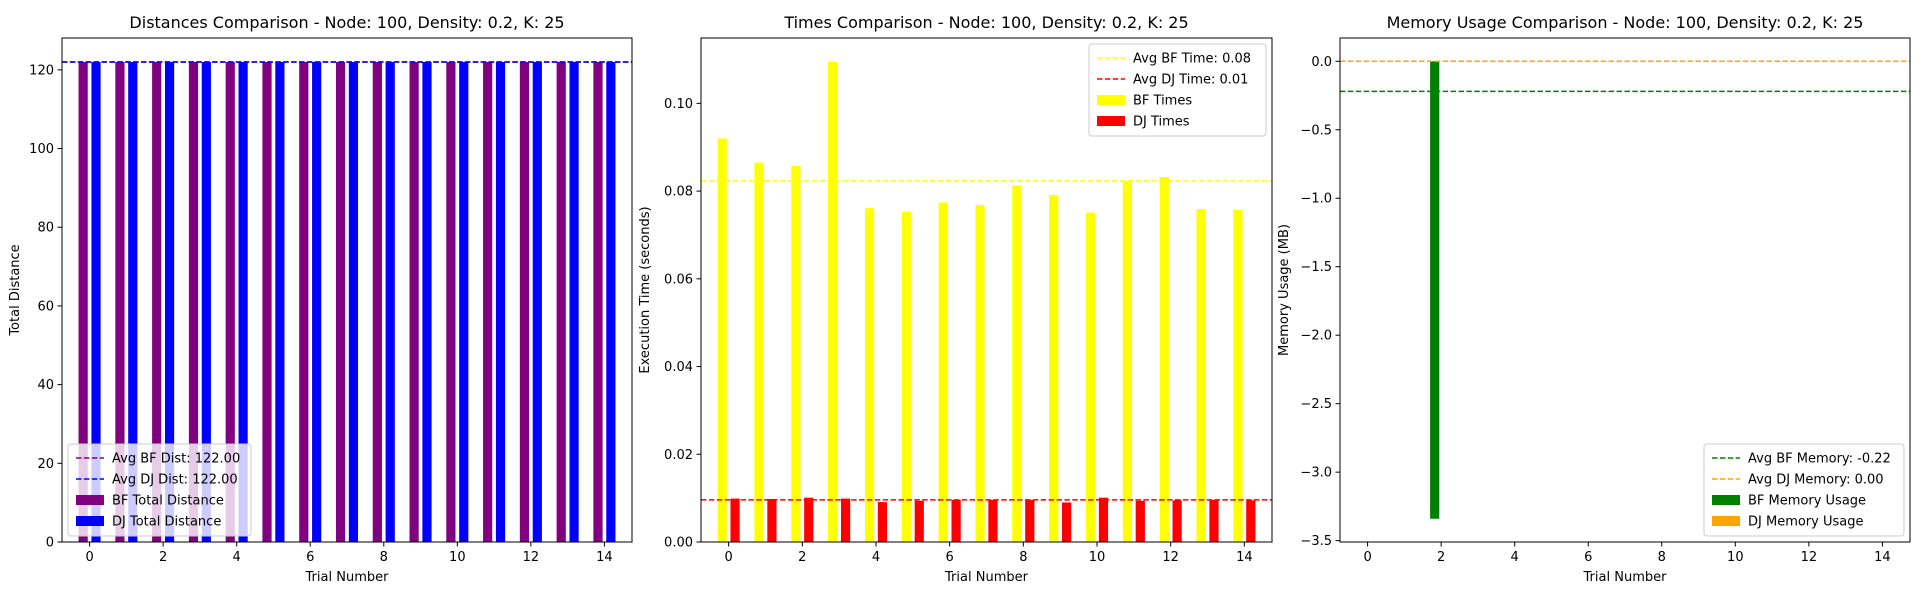  Describe the element at coordinates (1162, 101) in the screenshot. I see `legend-label: BF Times` at that location.